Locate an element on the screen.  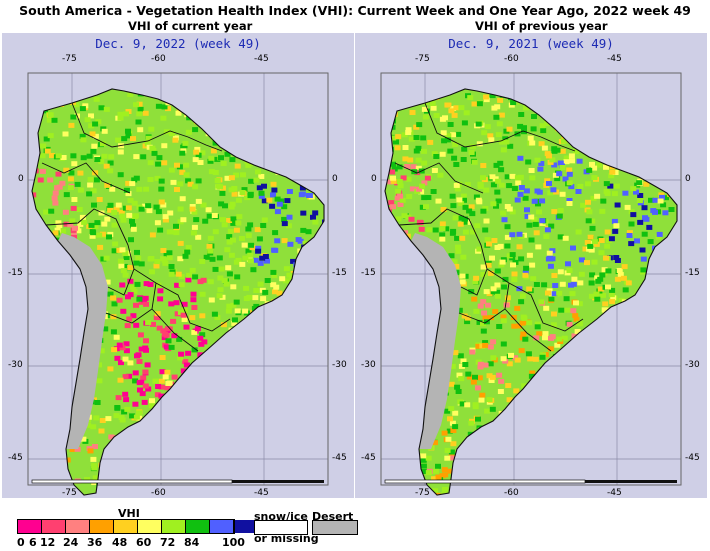
missing-label: or missing is located at coordinates (286, 538).